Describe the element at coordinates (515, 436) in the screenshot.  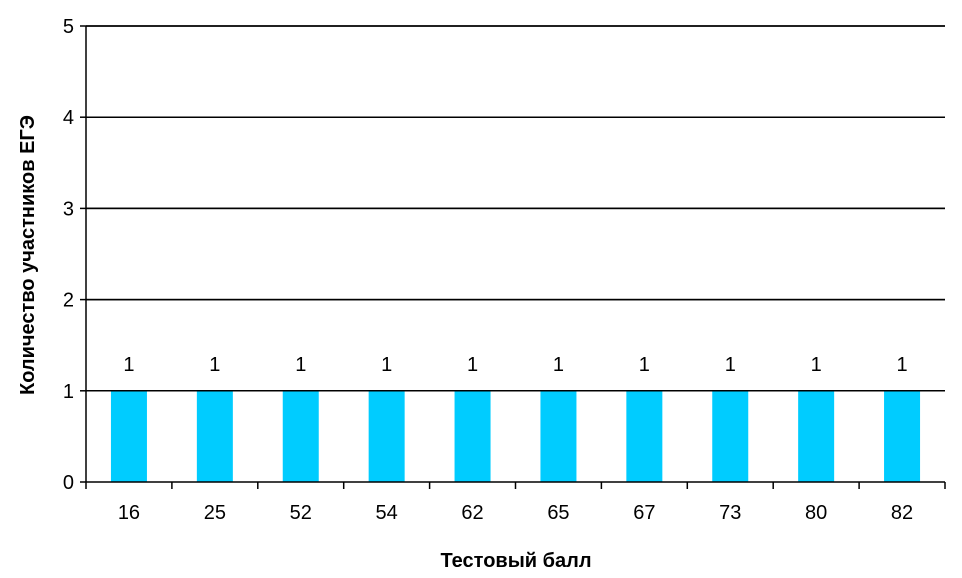
I see `bars` at that location.